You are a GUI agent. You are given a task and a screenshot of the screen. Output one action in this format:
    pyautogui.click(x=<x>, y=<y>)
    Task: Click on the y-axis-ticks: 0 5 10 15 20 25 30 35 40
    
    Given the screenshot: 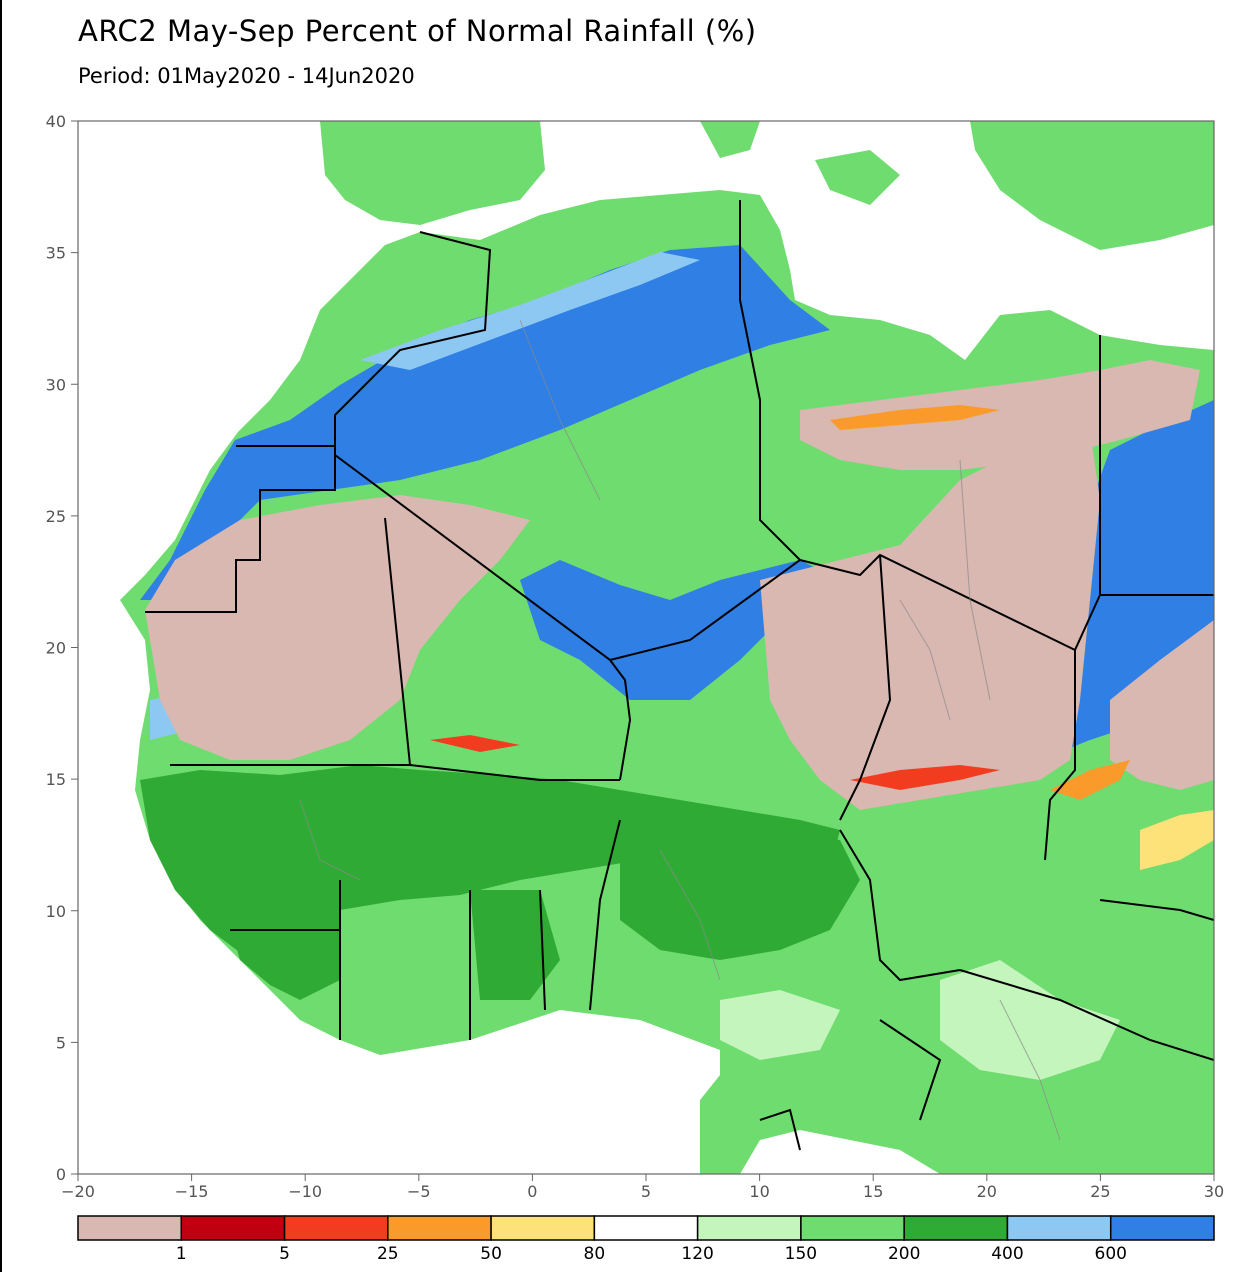 What is the action you would take?
    pyautogui.click(x=62, y=648)
    